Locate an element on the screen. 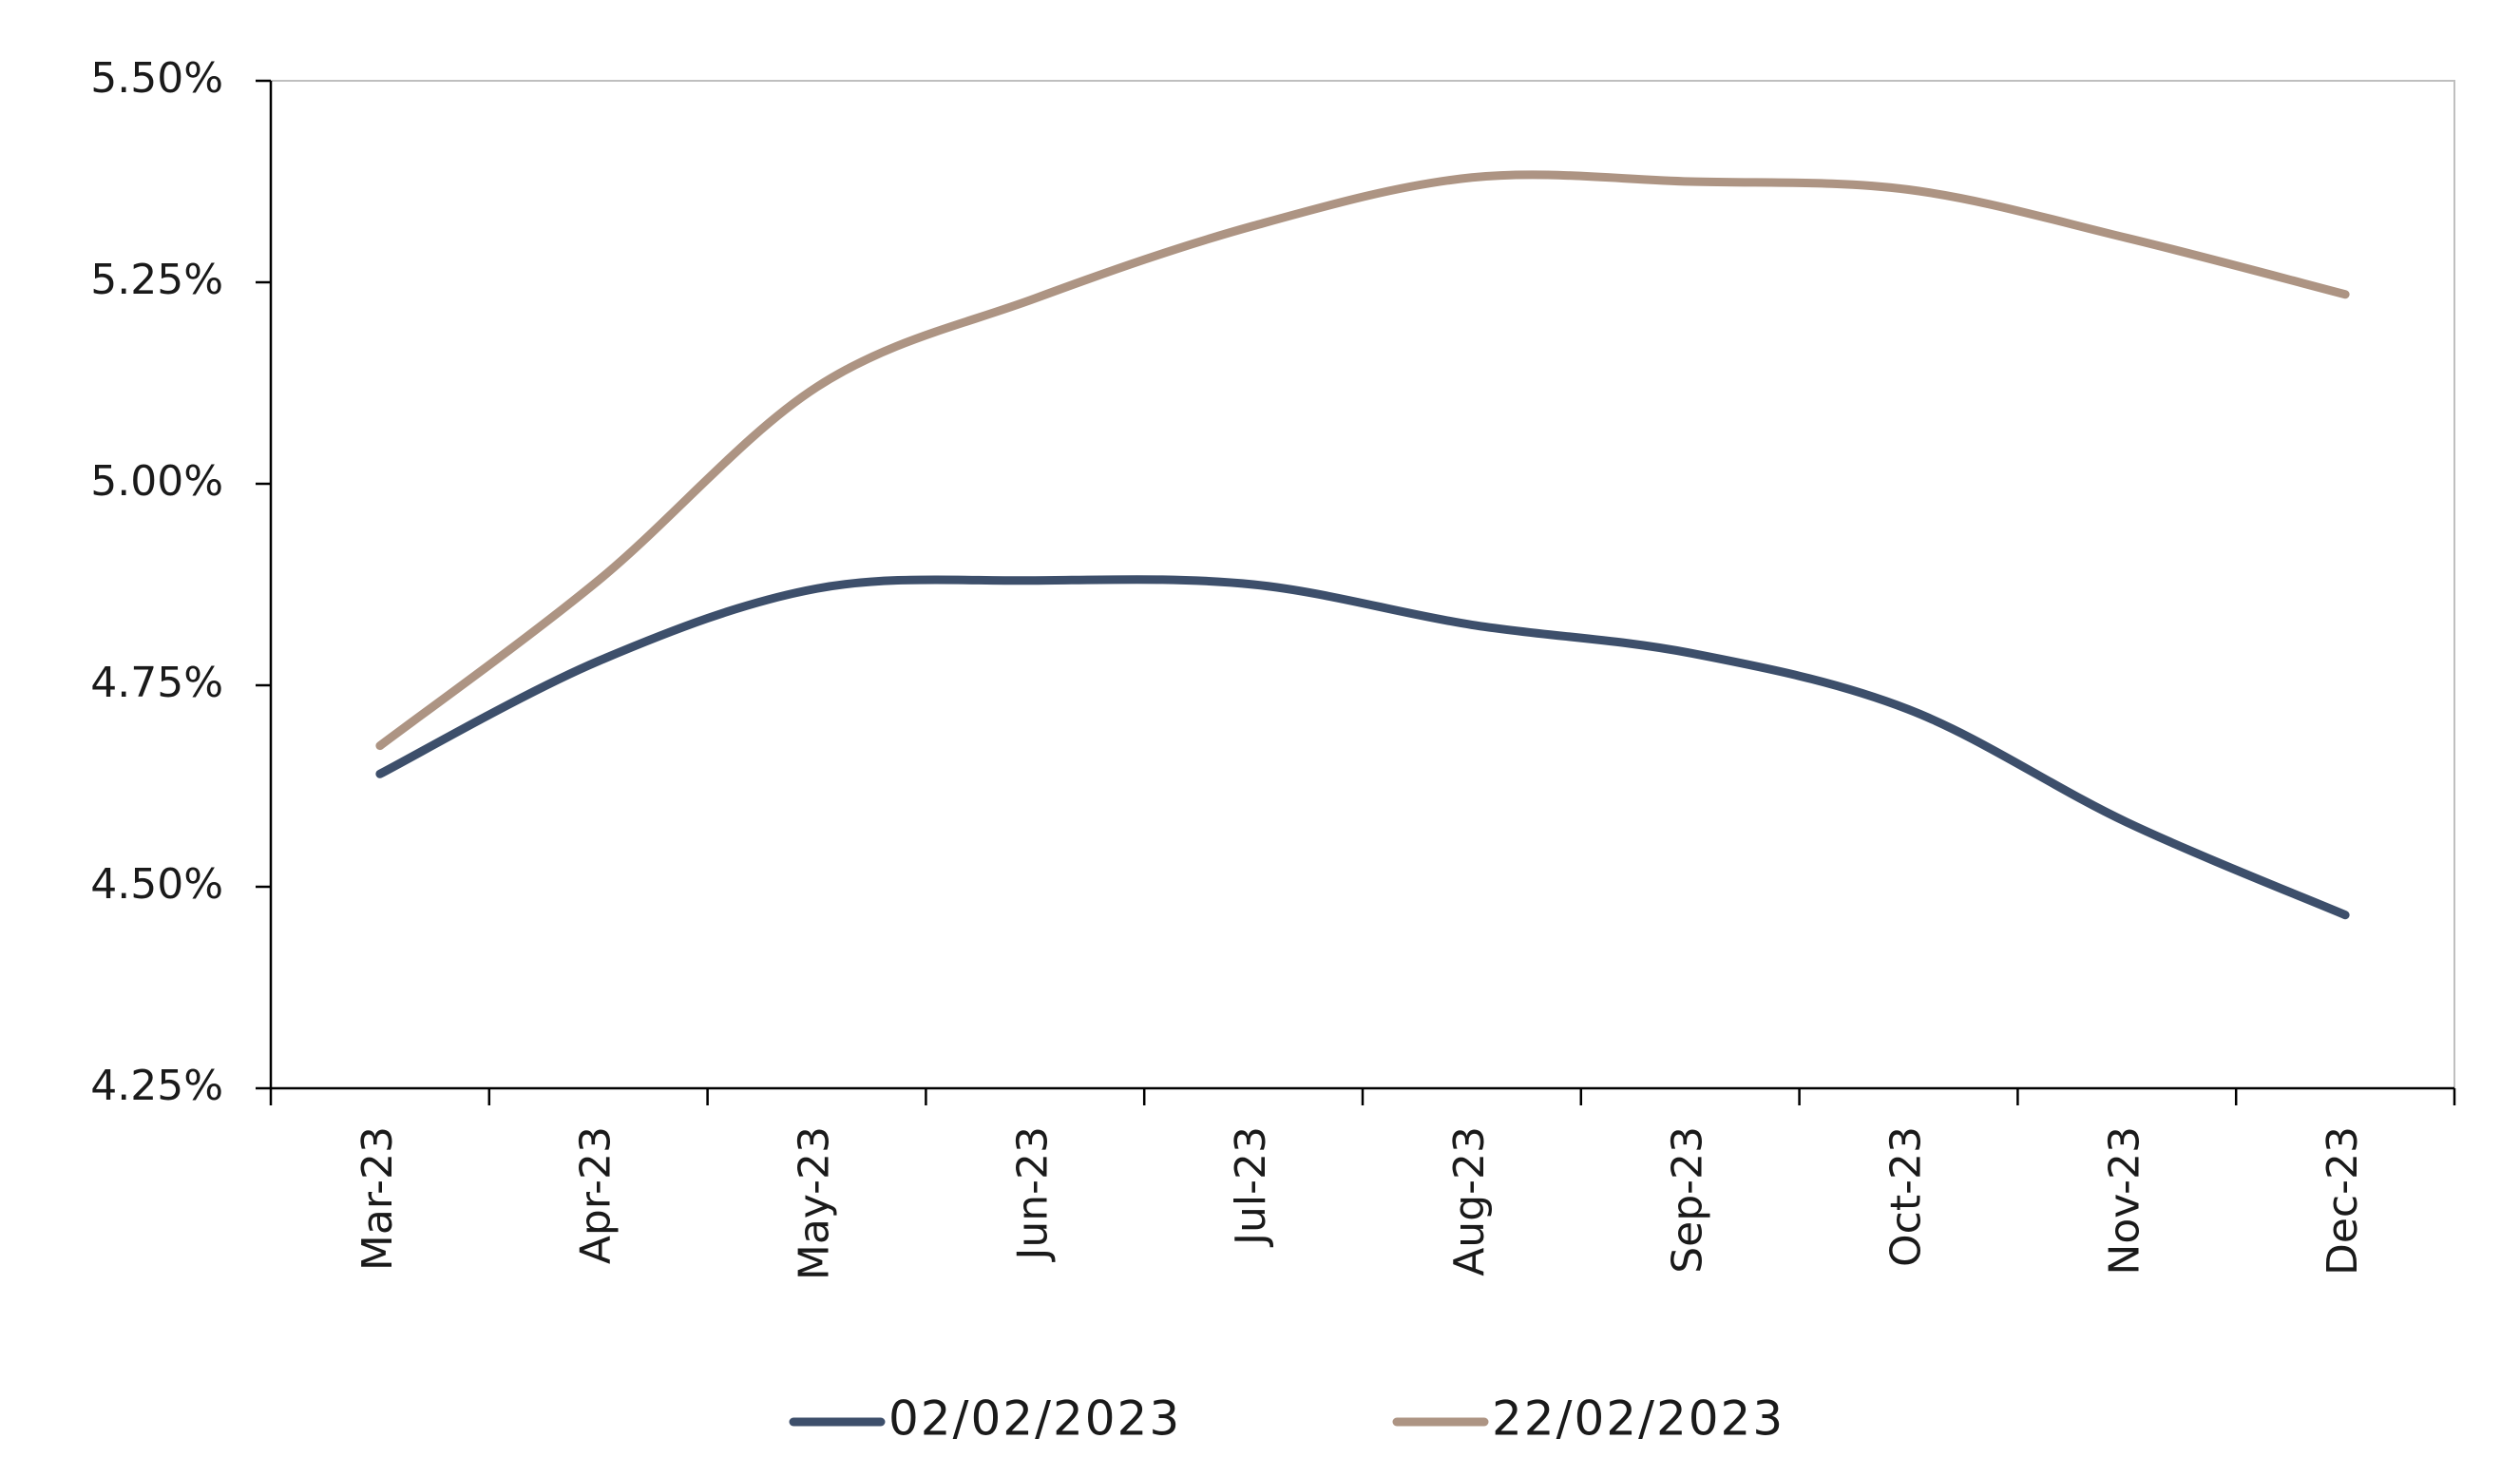 This screenshot has width=2520, height=1458. x-tick-label: May-23 is located at coordinates (815, 1203).